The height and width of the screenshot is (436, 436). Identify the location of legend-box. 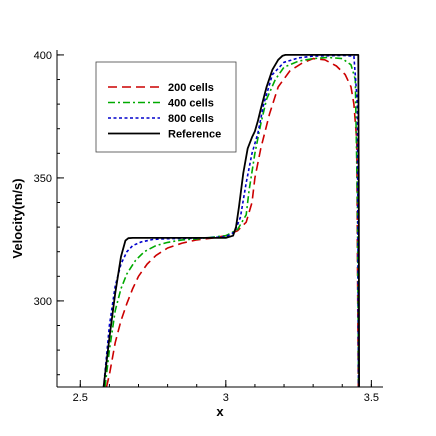
(166, 107).